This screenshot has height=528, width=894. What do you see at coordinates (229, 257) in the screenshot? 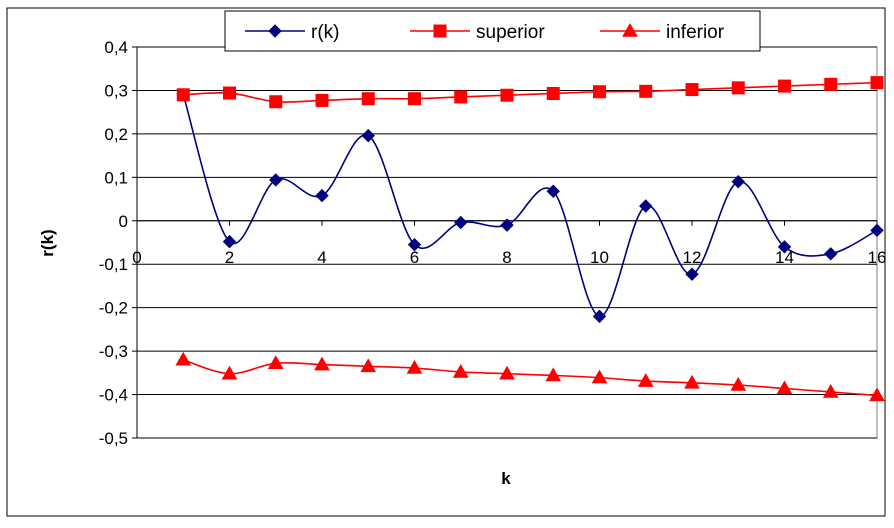
I see `x-tick-label: 2` at bounding box center [229, 257].